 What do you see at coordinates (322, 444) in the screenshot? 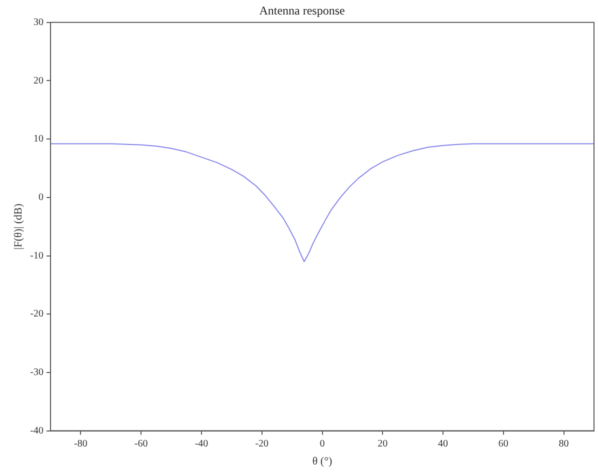
I see `x-tick-label: 0` at bounding box center [322, 444].